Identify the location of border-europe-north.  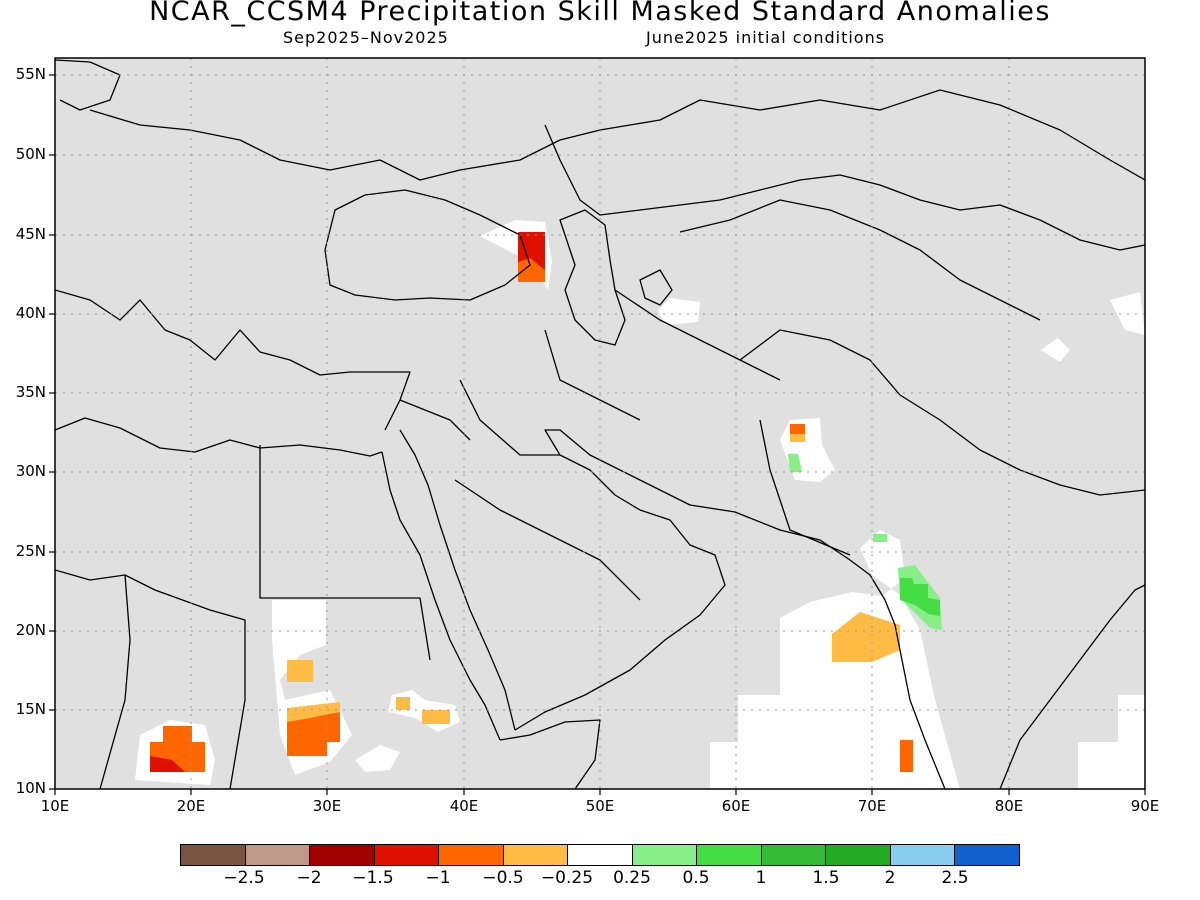
(617, 135).